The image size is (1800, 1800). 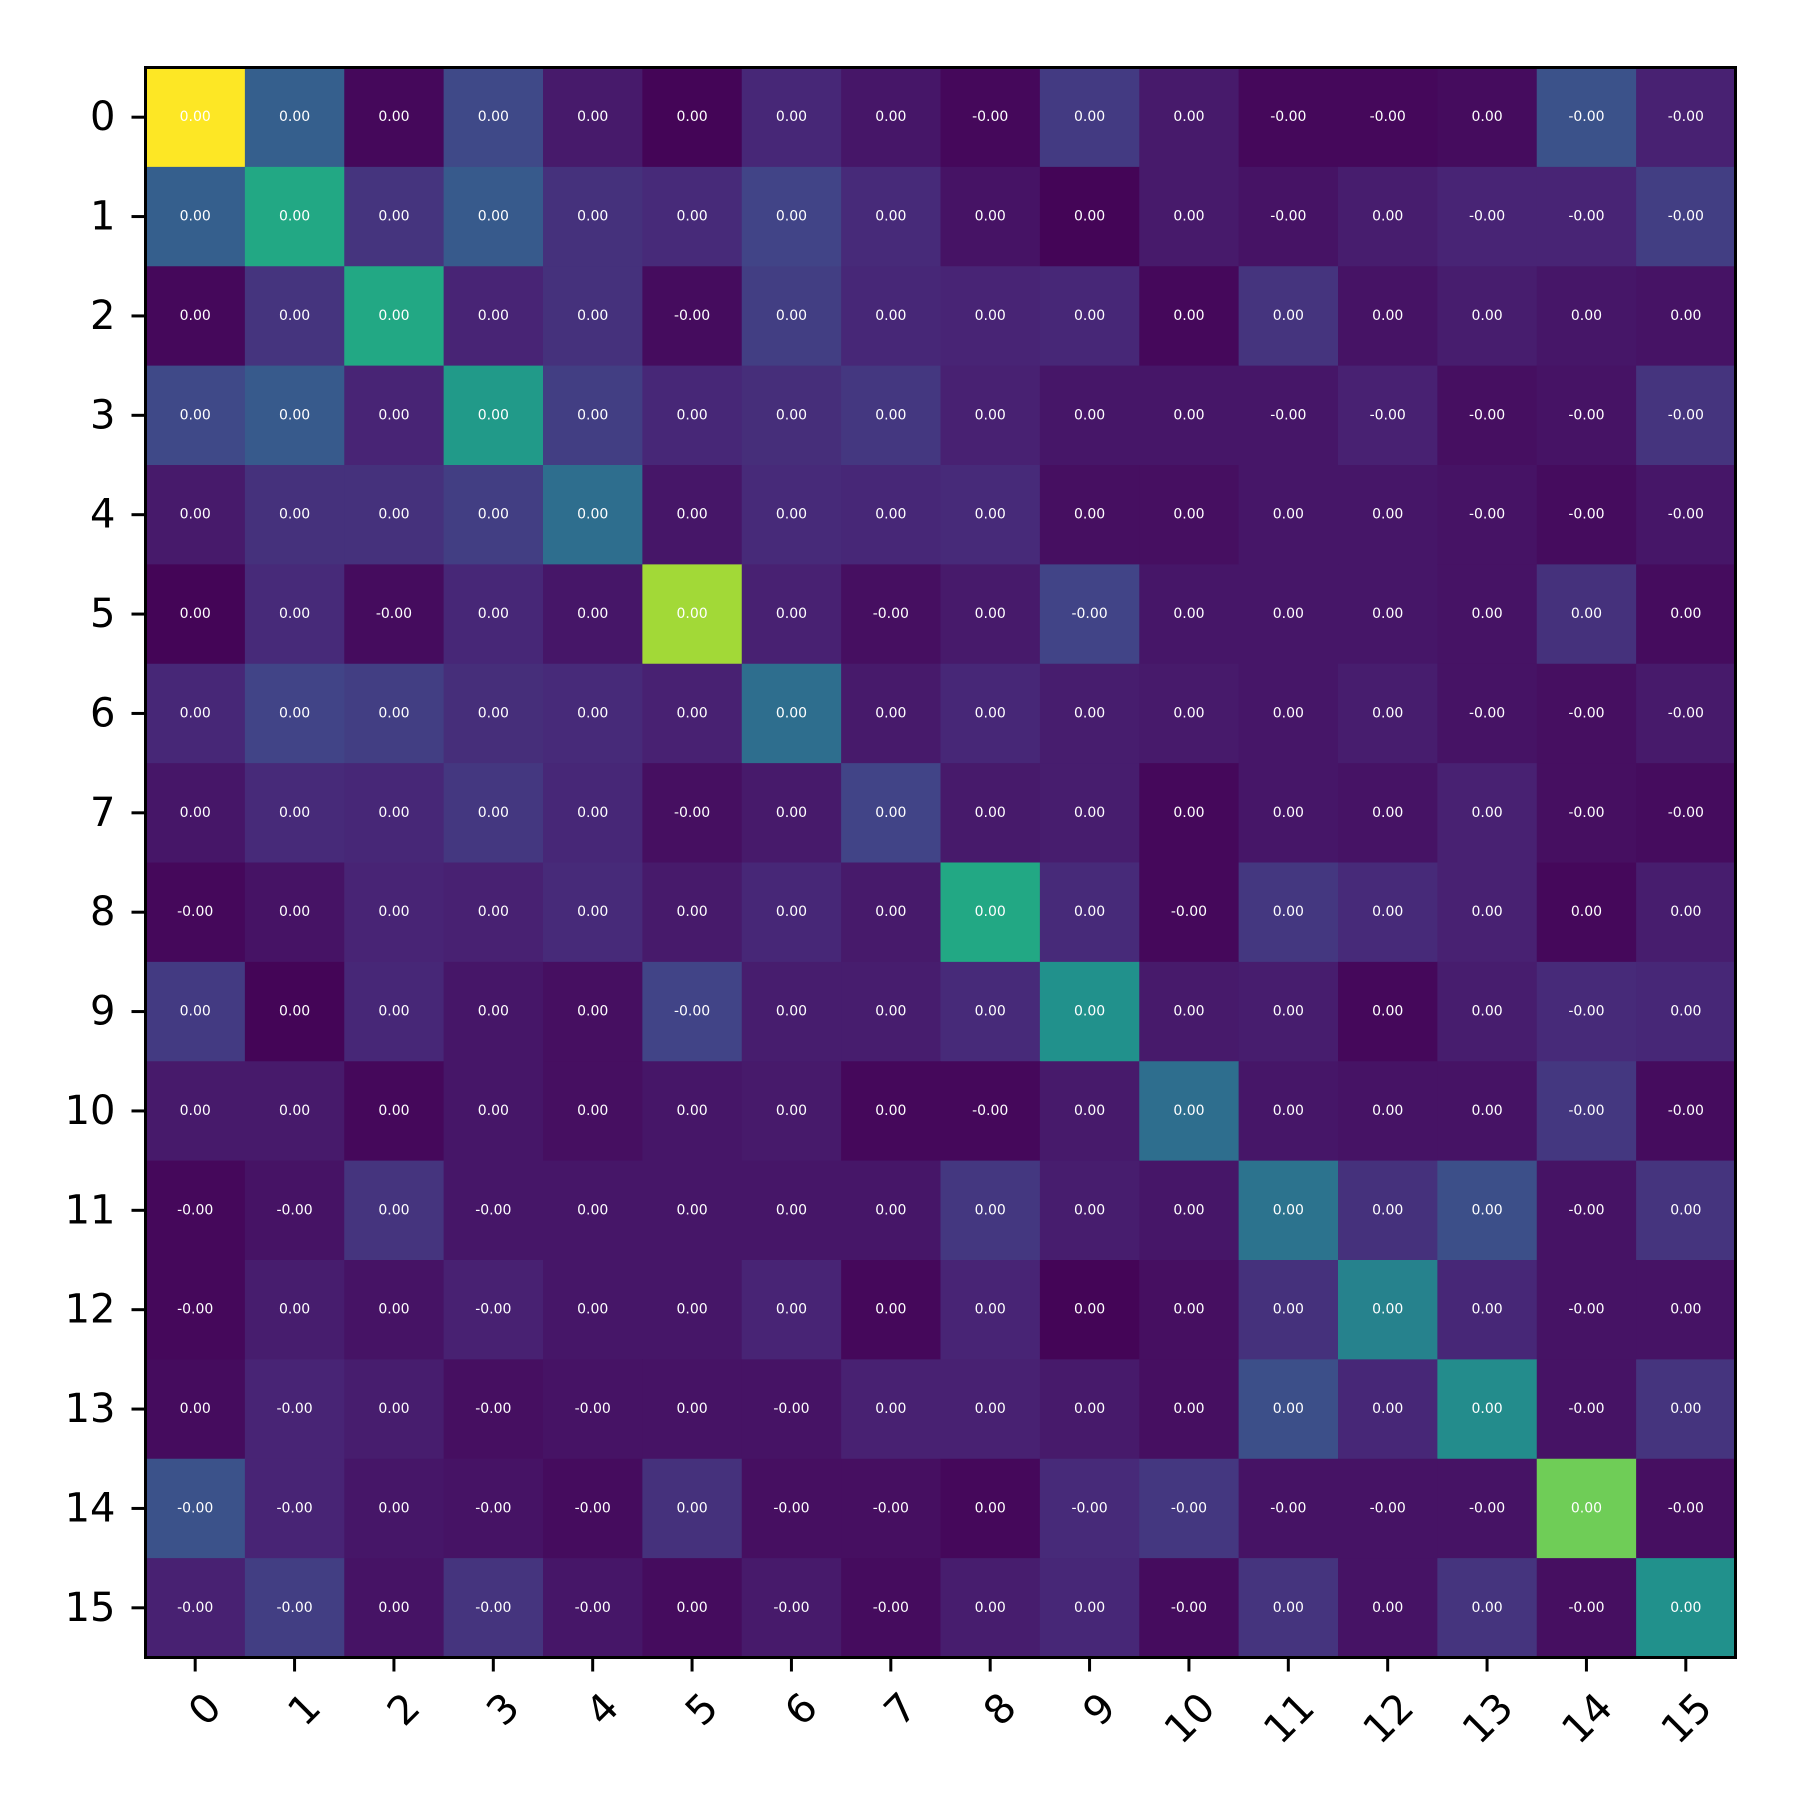 What do you see at coordinates (1189, 1011) in the screenshot?
I see `heatmap-cell-r9-c10` at bounding box center [1189, 1011].